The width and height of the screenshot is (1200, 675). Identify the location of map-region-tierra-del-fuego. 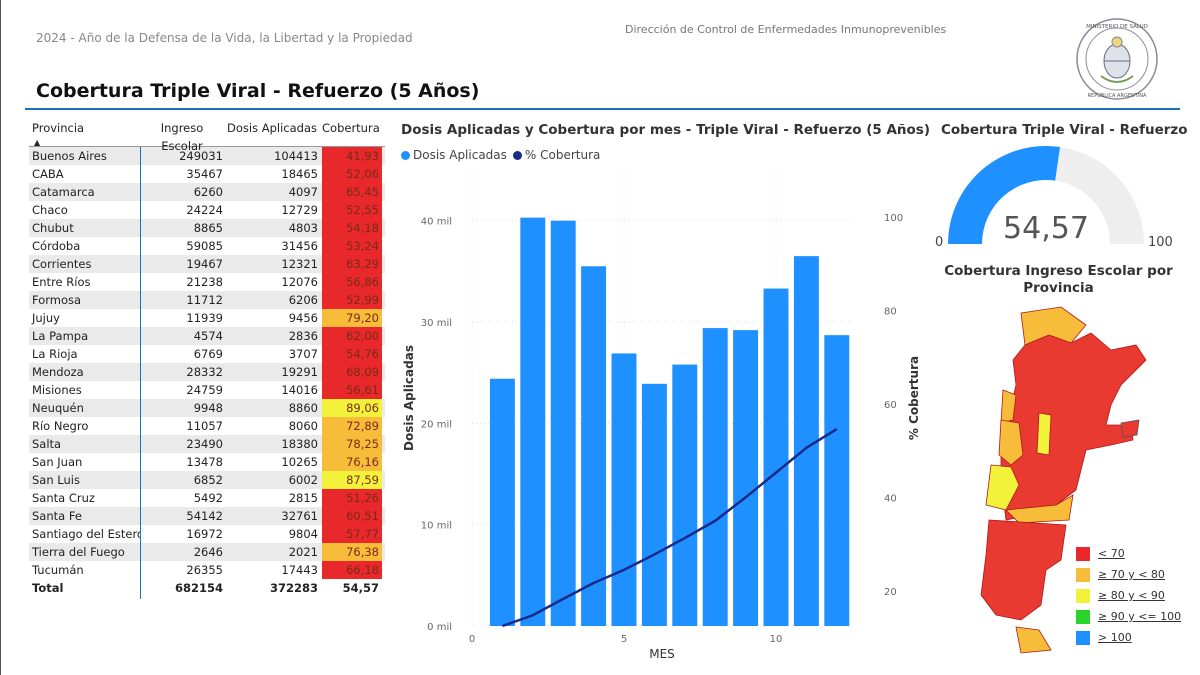
(1033, 640).